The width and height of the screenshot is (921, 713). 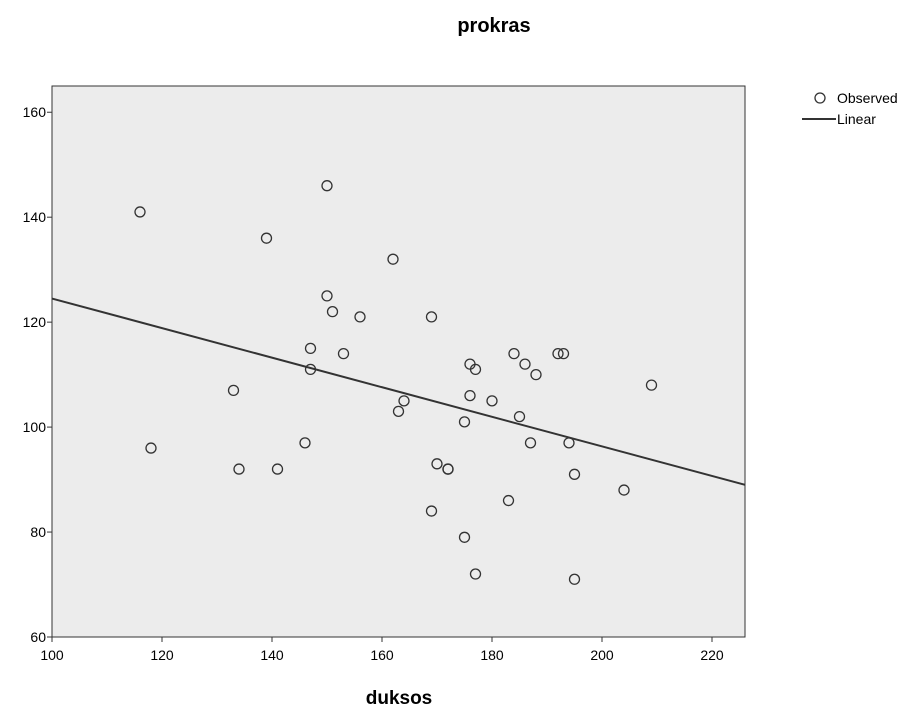 I want to click on y-tick-label: 80, so click(x=38, y=532).